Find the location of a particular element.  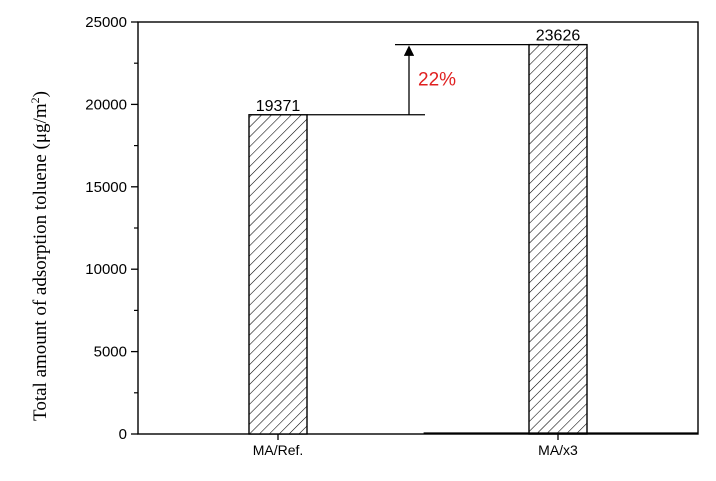

x-axis: MA/Ref. MA/x3 is located at coordinates (415, 446).